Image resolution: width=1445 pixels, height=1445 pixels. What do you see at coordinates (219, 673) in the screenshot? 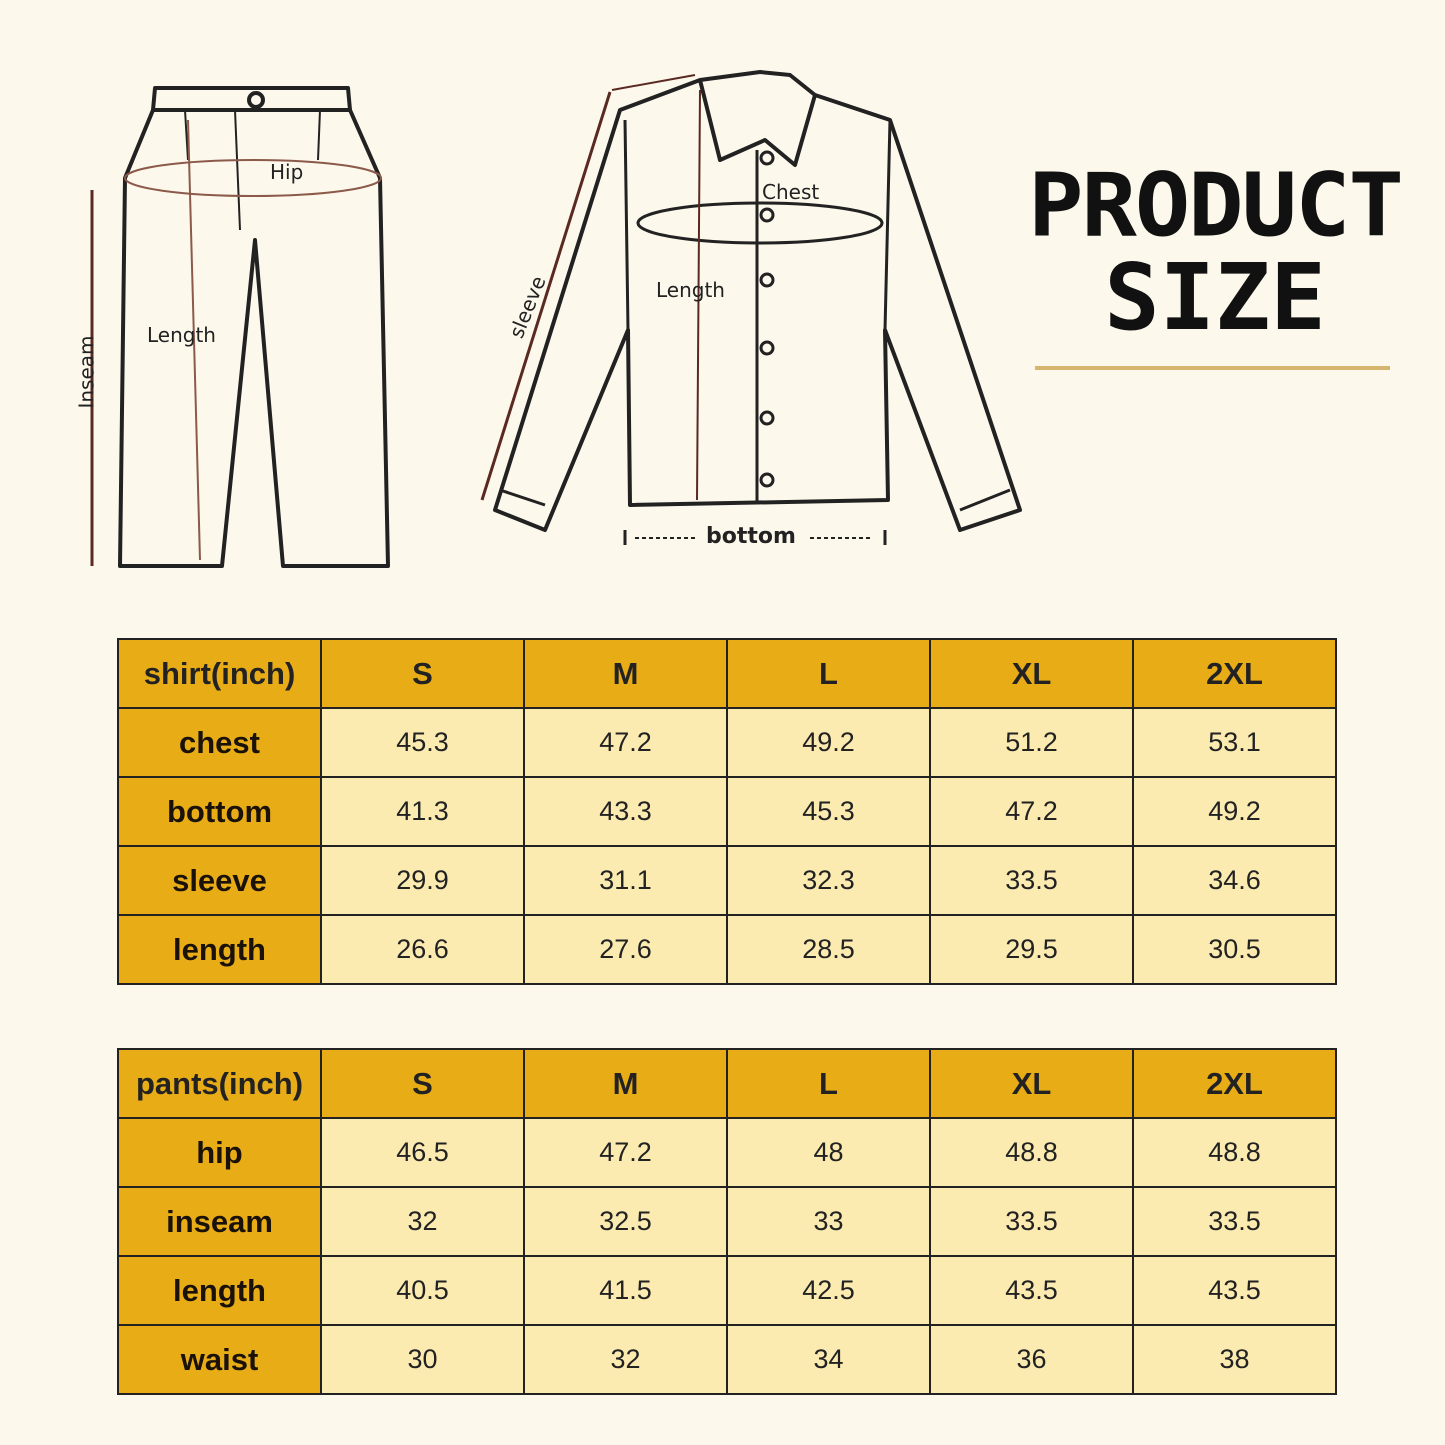
I see `header-cell: shirt(inch)` at bounding box center [219, 673].